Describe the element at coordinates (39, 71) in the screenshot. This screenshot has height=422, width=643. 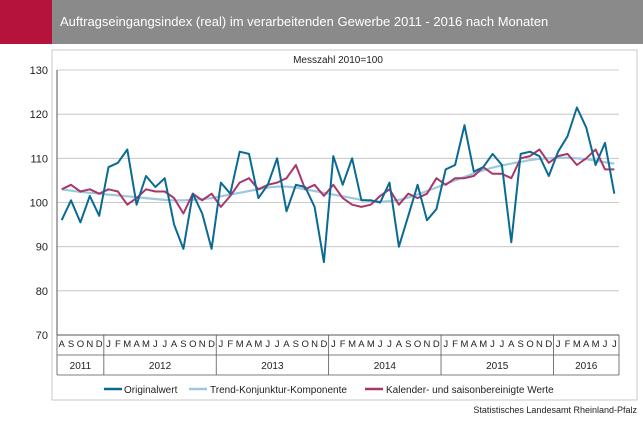
I see `y-tick-label: 130` at that location.